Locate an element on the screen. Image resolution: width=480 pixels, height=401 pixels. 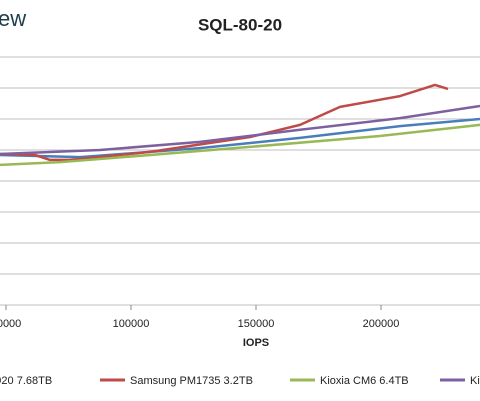
x-tick-label: 100000 is located at coordinates (131, 324).